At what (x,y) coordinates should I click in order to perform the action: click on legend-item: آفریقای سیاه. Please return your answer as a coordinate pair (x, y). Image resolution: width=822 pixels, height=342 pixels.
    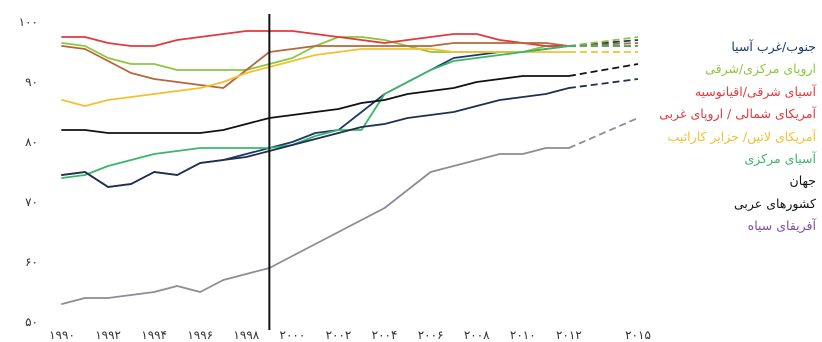
    Looking at the image, I should click on (781, 226).